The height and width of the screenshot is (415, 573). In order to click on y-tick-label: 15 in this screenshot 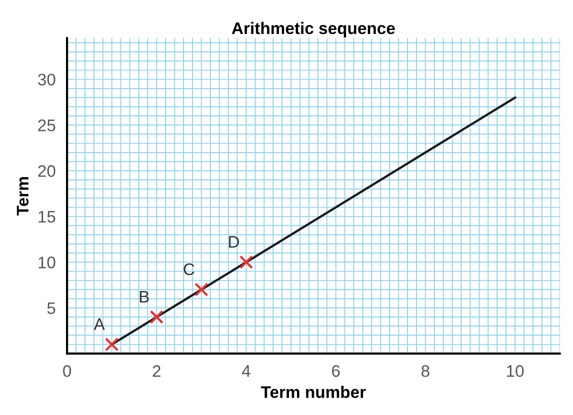, I will do `click(47, 217)`.